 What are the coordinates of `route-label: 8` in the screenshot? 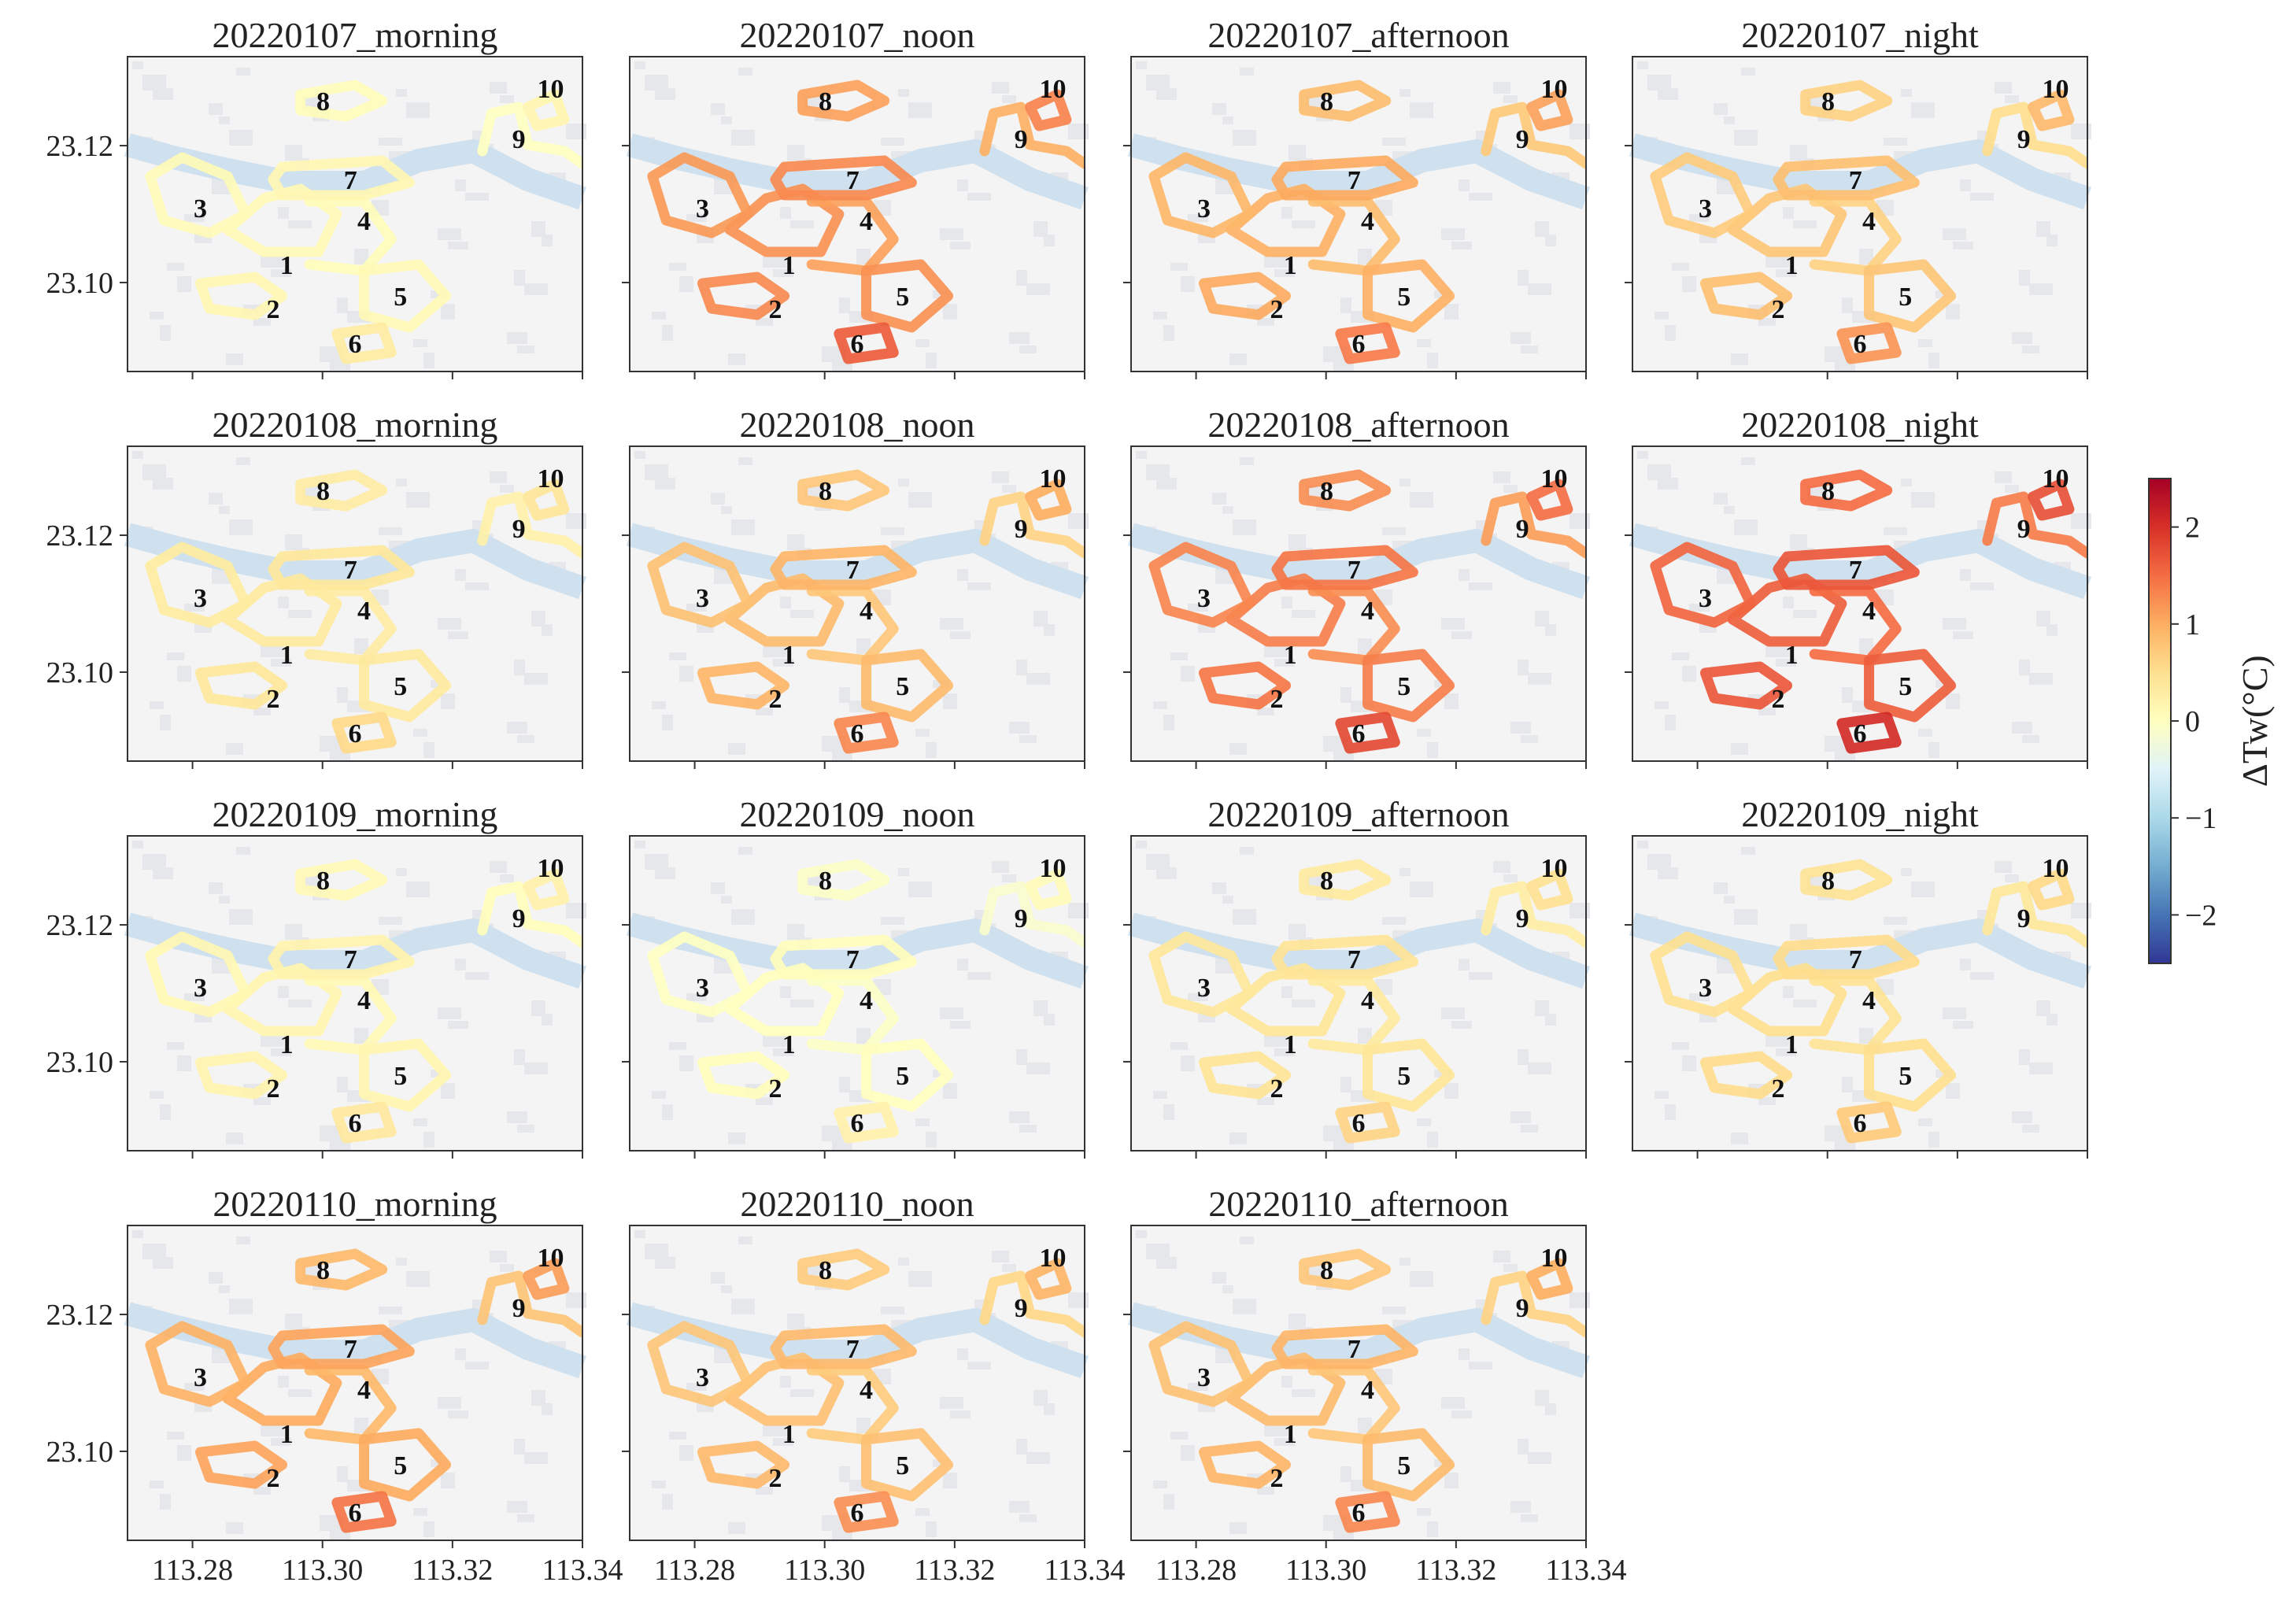 It's located at (323, 491).